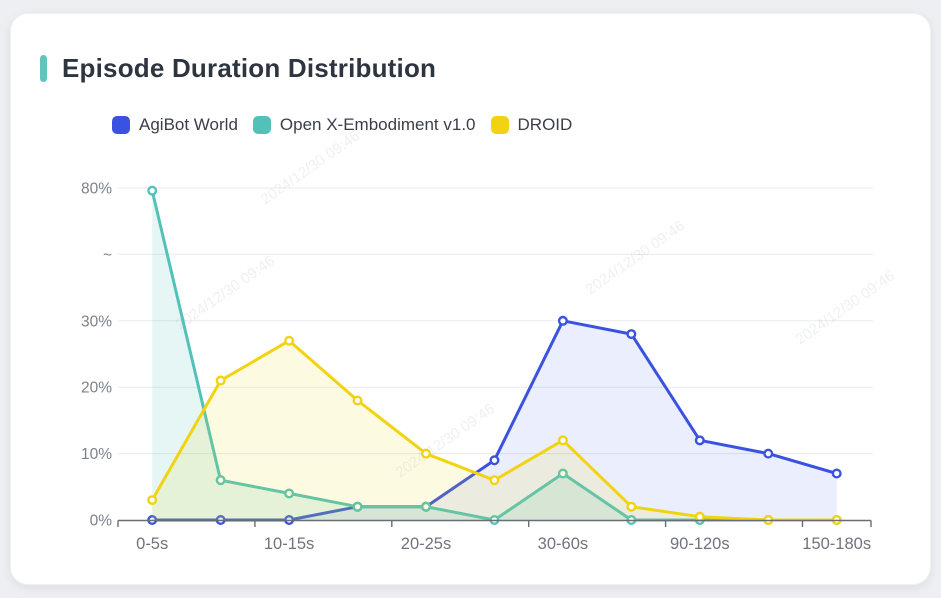 This screenshot has width=941, height=598. Describe the element at coordinates (96, 355) in the screenshot. I see `y-axis-labels: 0% 10% 20% 30% ~80%` at that location.